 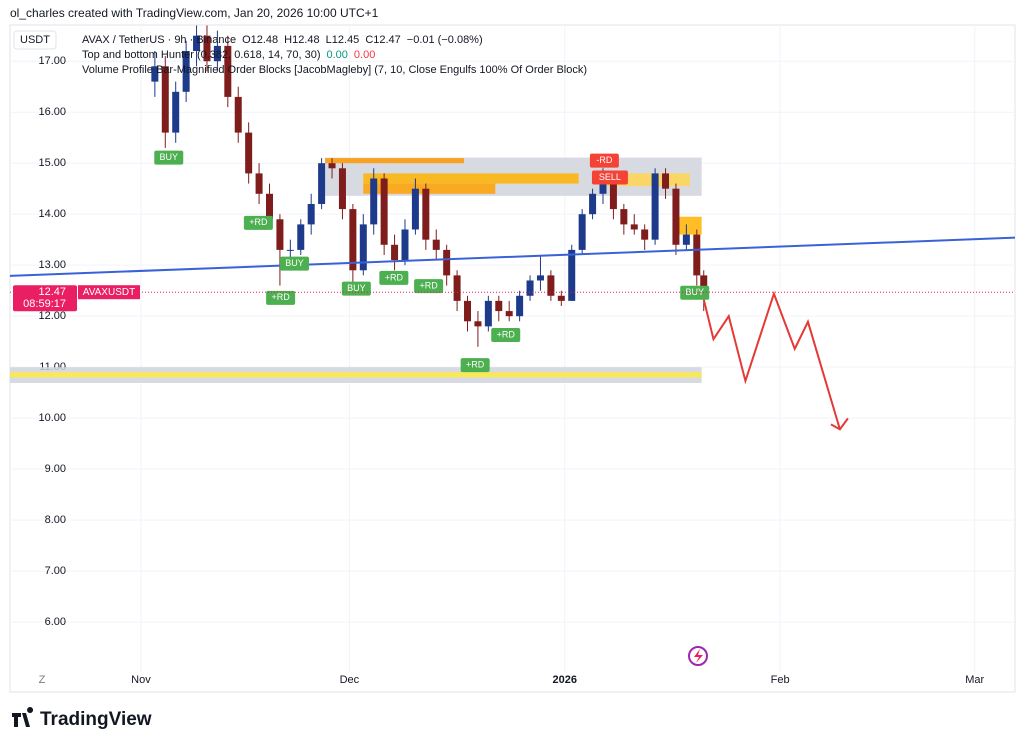 I want to click on y-tick-label: 13.00, so click(x=52, y=265).